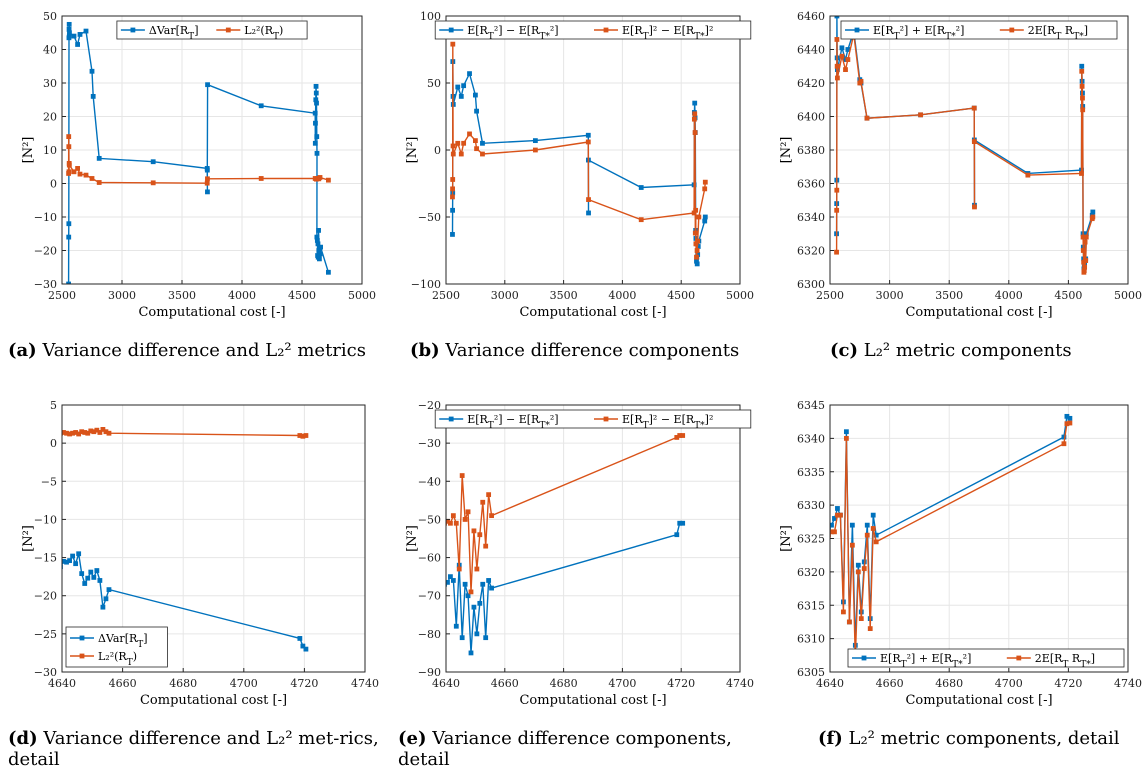 This screenshot has height=777, width=1145. I want to click on caption-d-label: (d), so click(23, 738).